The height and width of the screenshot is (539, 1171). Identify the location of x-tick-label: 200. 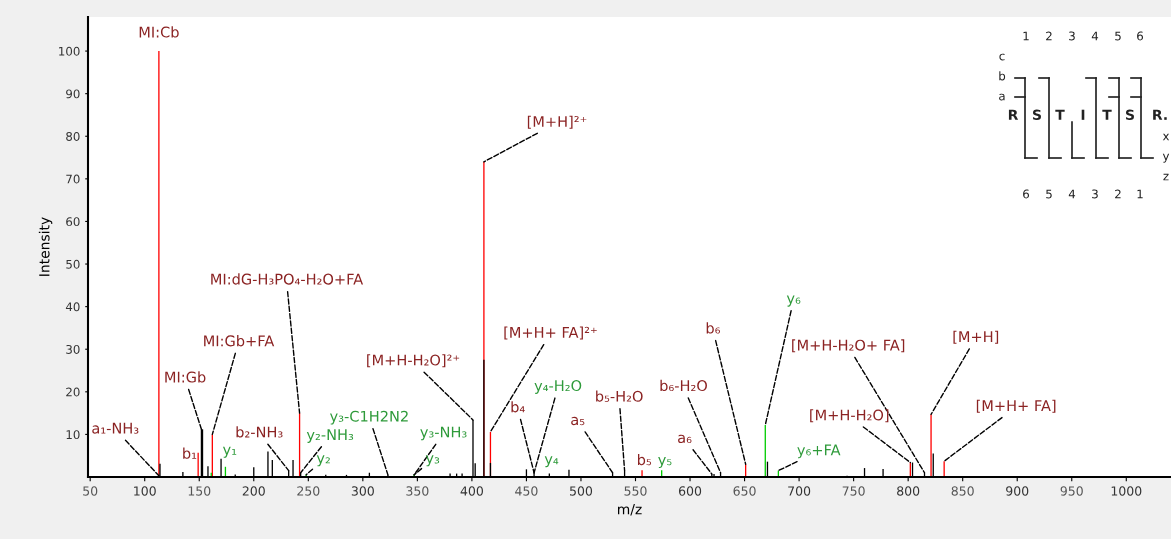
(253, 491).